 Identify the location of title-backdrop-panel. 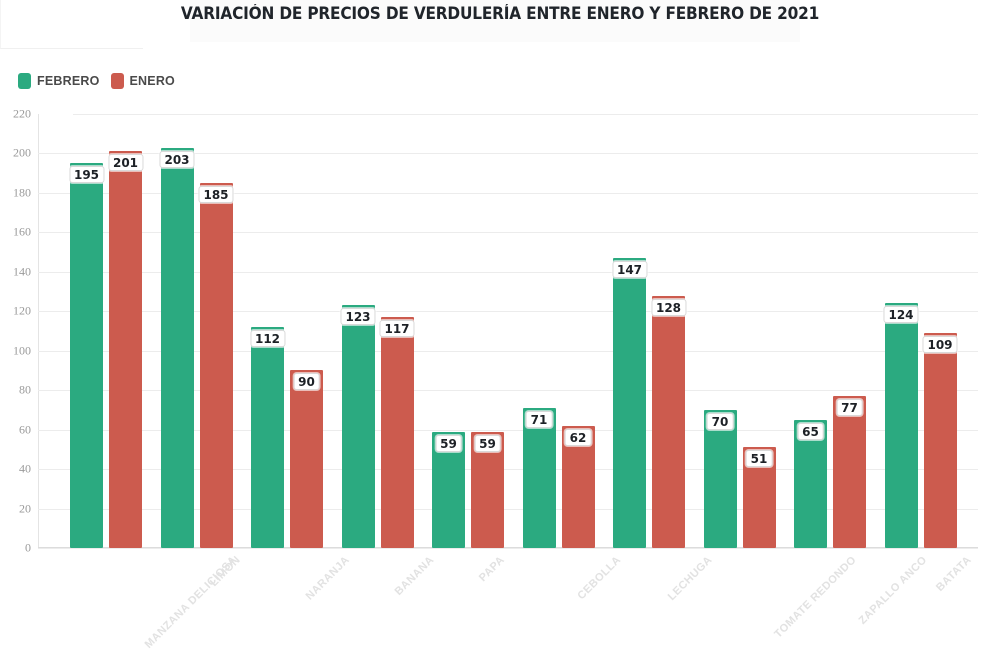
(495, 21).